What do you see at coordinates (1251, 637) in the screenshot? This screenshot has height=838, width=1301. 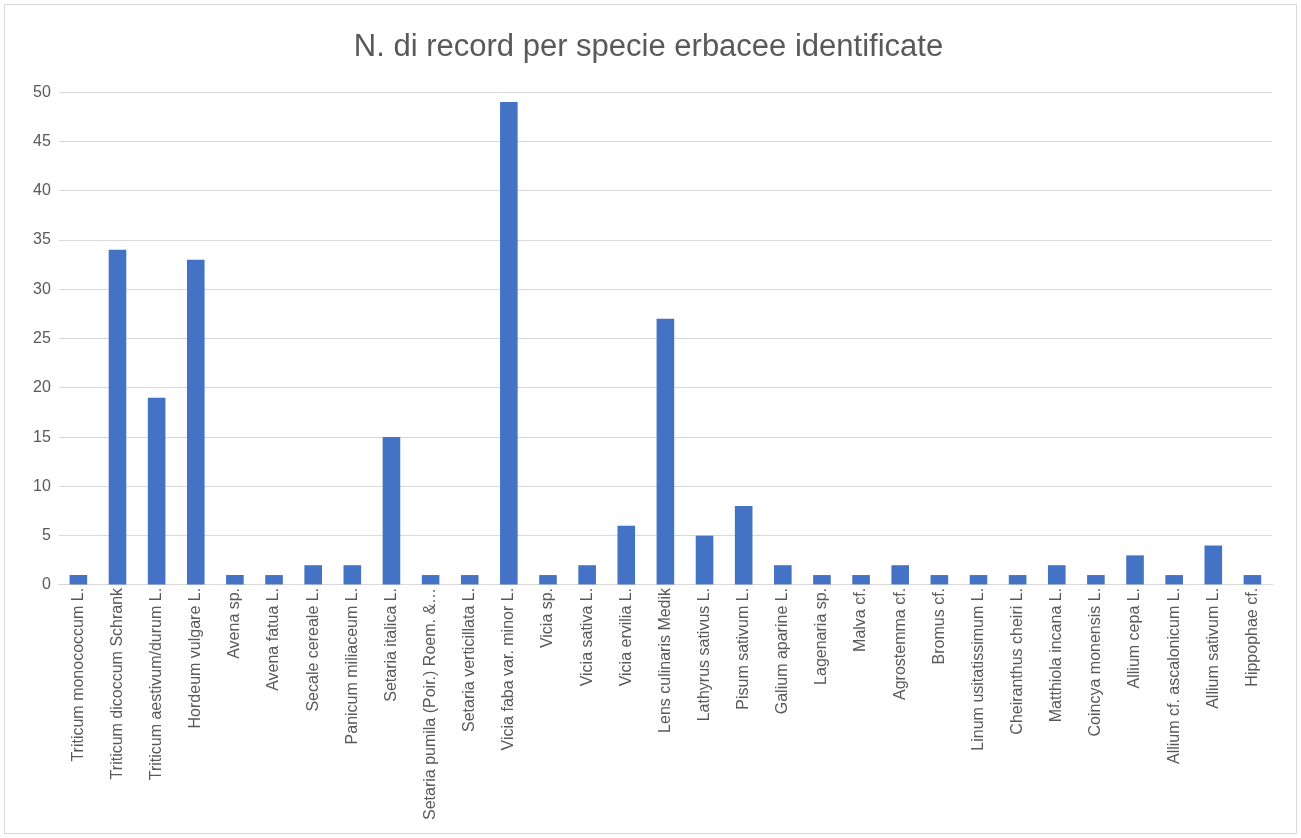 I see `x-tick-label: Hippophae cf.` at bounding box center [1251, 637].